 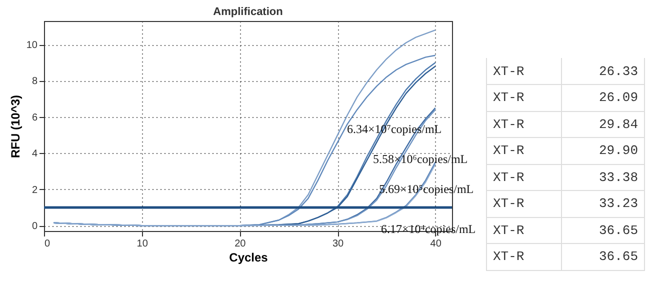 I want to click on x-tick-label: 40, so click(x=436, y=244).